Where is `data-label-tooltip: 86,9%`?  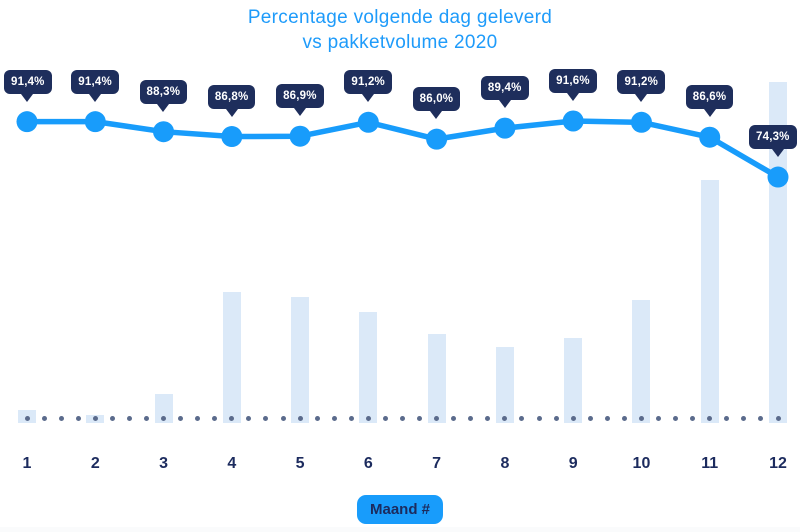
data-label-tooltip: 86,9% is located at coordinates (300, 100).